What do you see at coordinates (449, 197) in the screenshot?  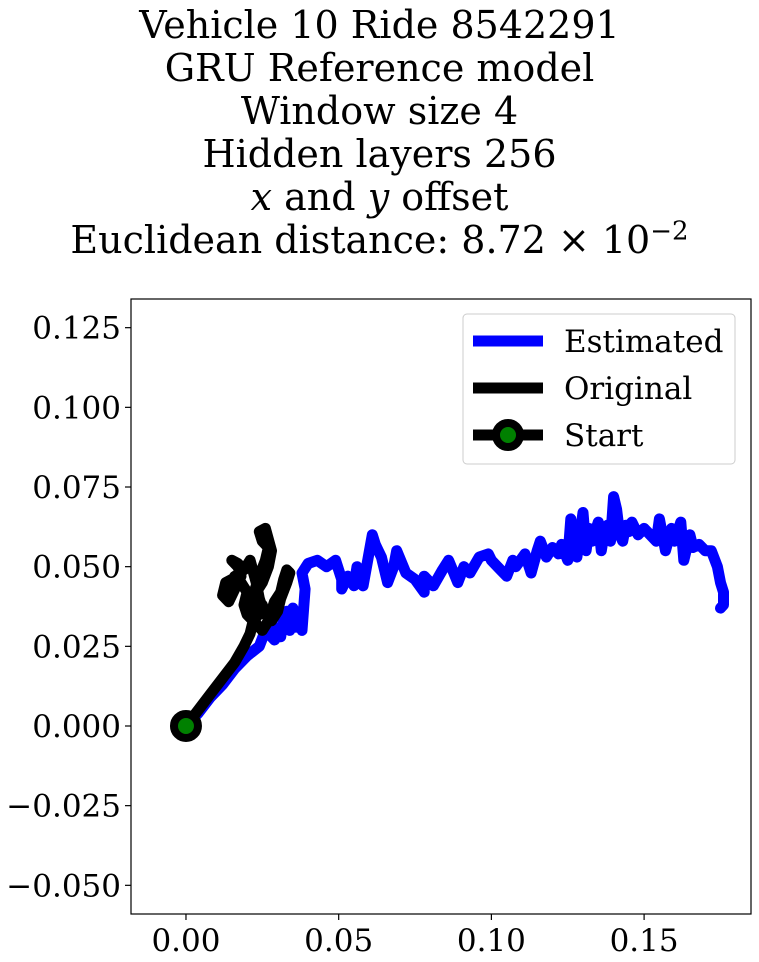 I see `title-offset: offset` at bounding box center [449, 197].